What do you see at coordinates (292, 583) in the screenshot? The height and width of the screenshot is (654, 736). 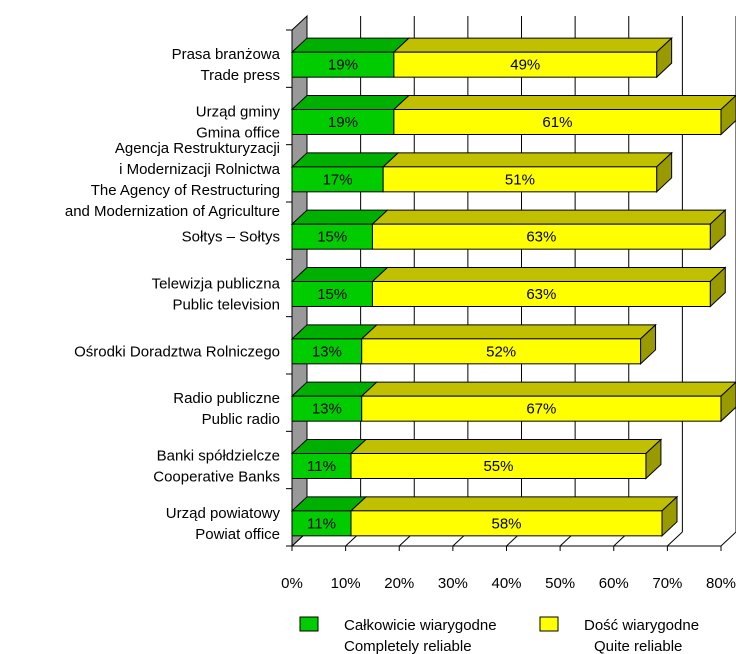 I see `x-tick-label-0: 0%` at bounding box center [292, 583].